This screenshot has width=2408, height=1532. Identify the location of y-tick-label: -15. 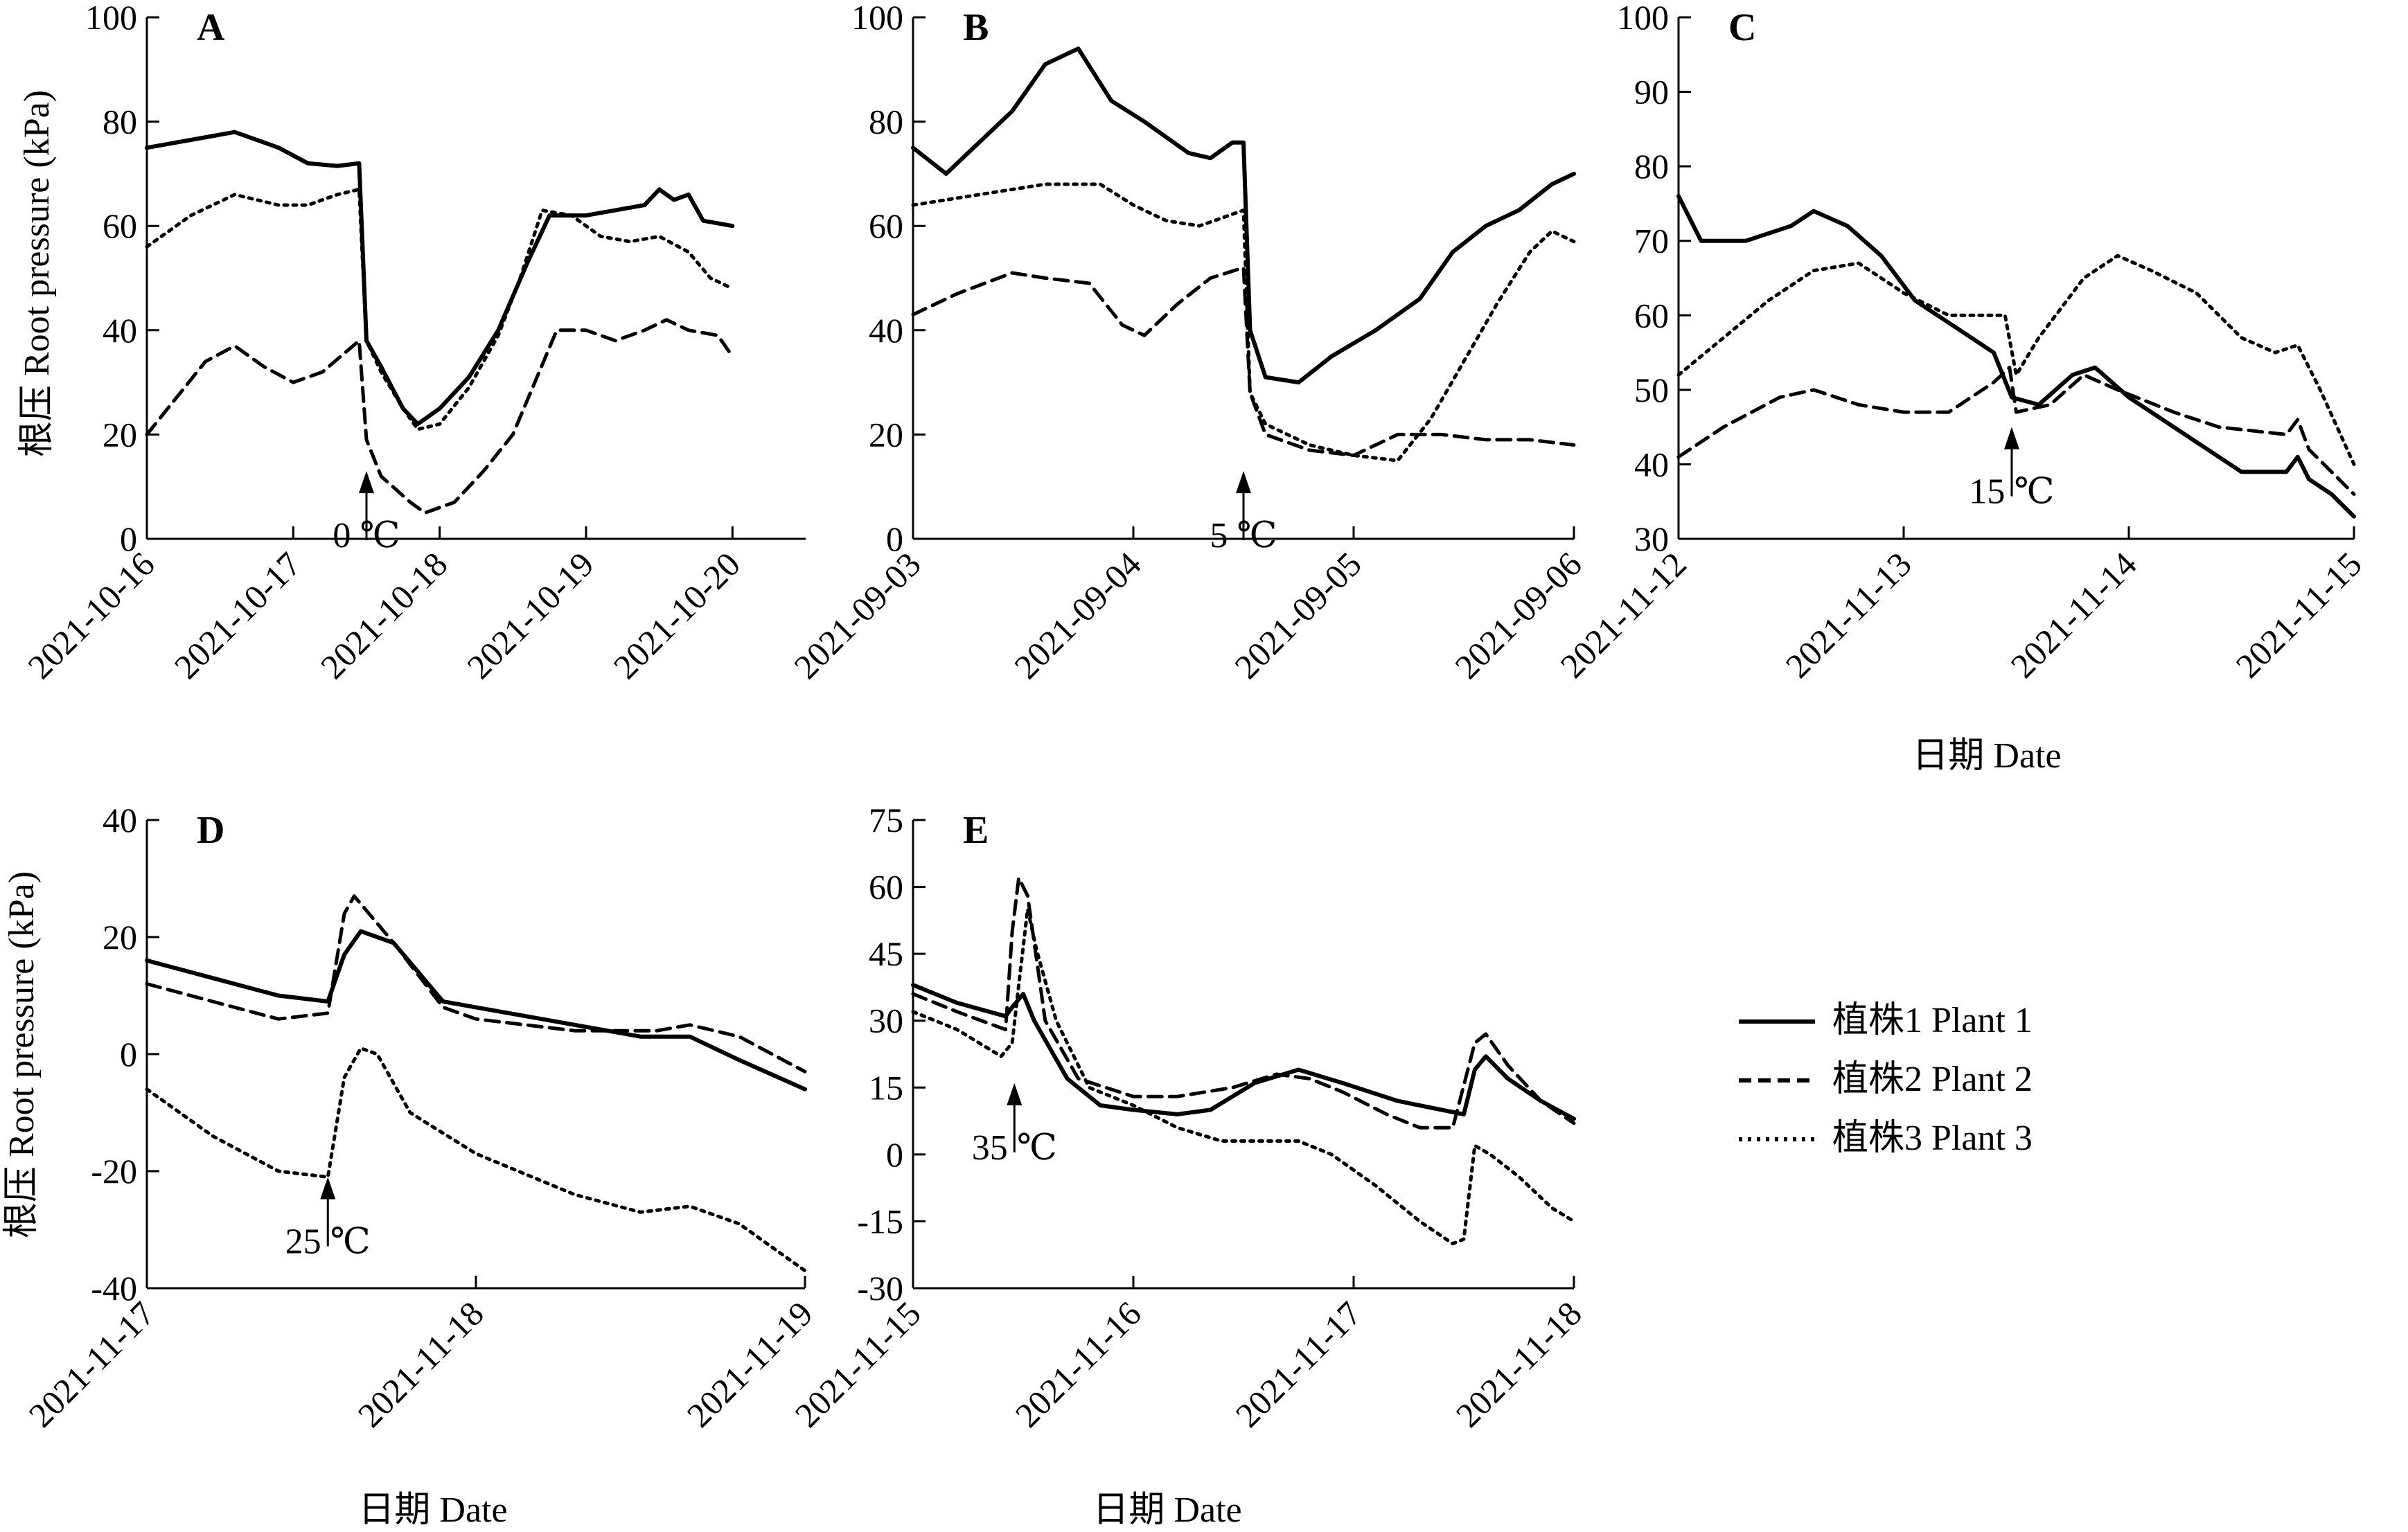
(880, 1221).